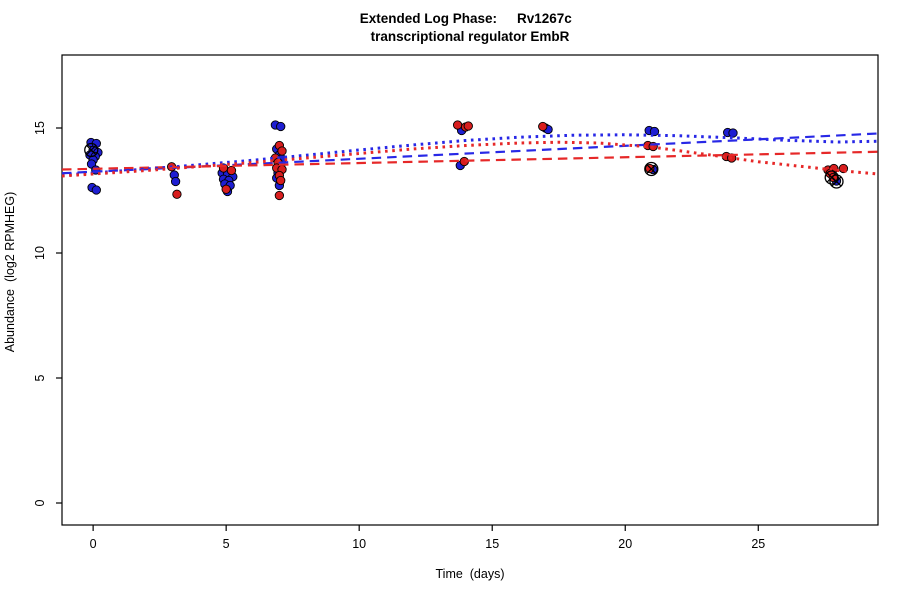  I want to click on outlier-markers, so click(464, 165).